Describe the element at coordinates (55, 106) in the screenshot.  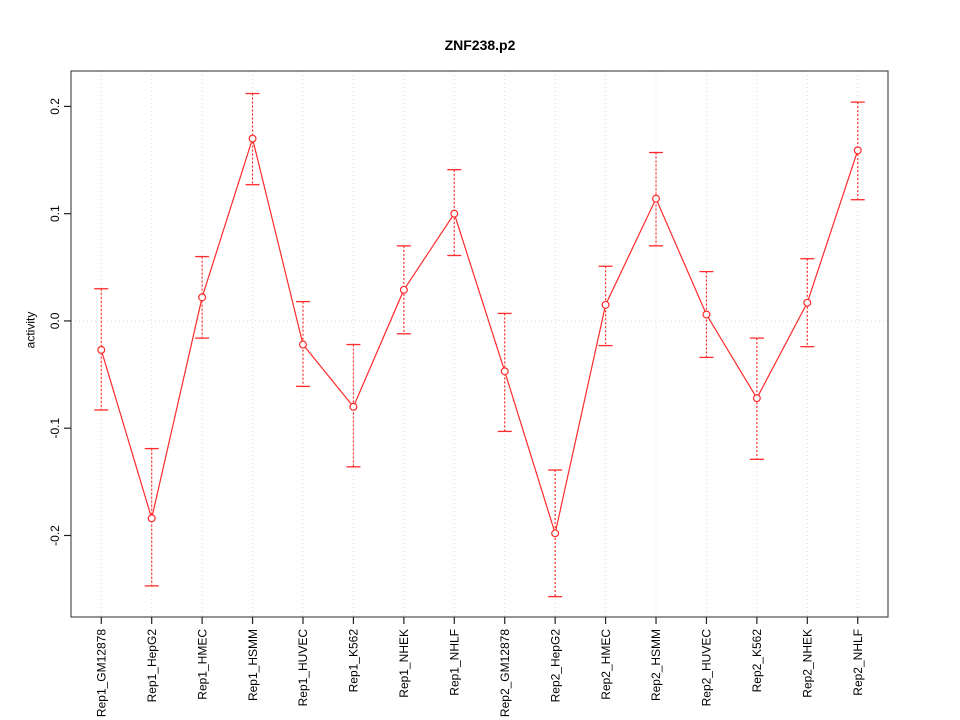
I see `y-tick-label: 0.2` at that location.